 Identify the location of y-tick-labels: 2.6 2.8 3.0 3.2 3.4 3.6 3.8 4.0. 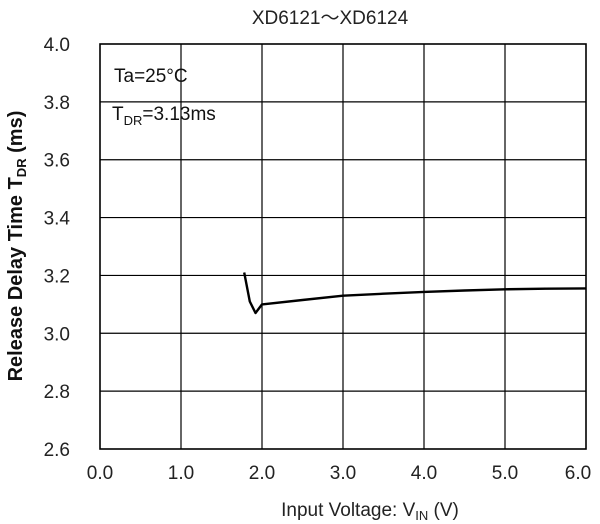
(57, 248).